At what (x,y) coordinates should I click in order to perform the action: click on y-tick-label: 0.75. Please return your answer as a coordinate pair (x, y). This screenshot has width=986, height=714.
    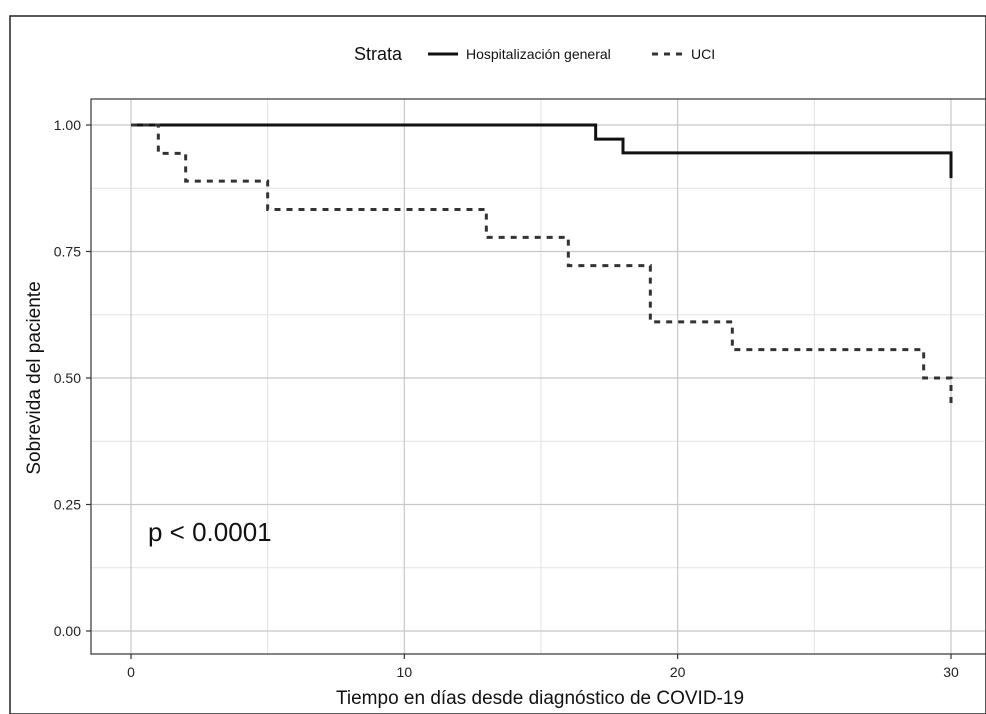
    Looking at the image, I should click on (67, 252).